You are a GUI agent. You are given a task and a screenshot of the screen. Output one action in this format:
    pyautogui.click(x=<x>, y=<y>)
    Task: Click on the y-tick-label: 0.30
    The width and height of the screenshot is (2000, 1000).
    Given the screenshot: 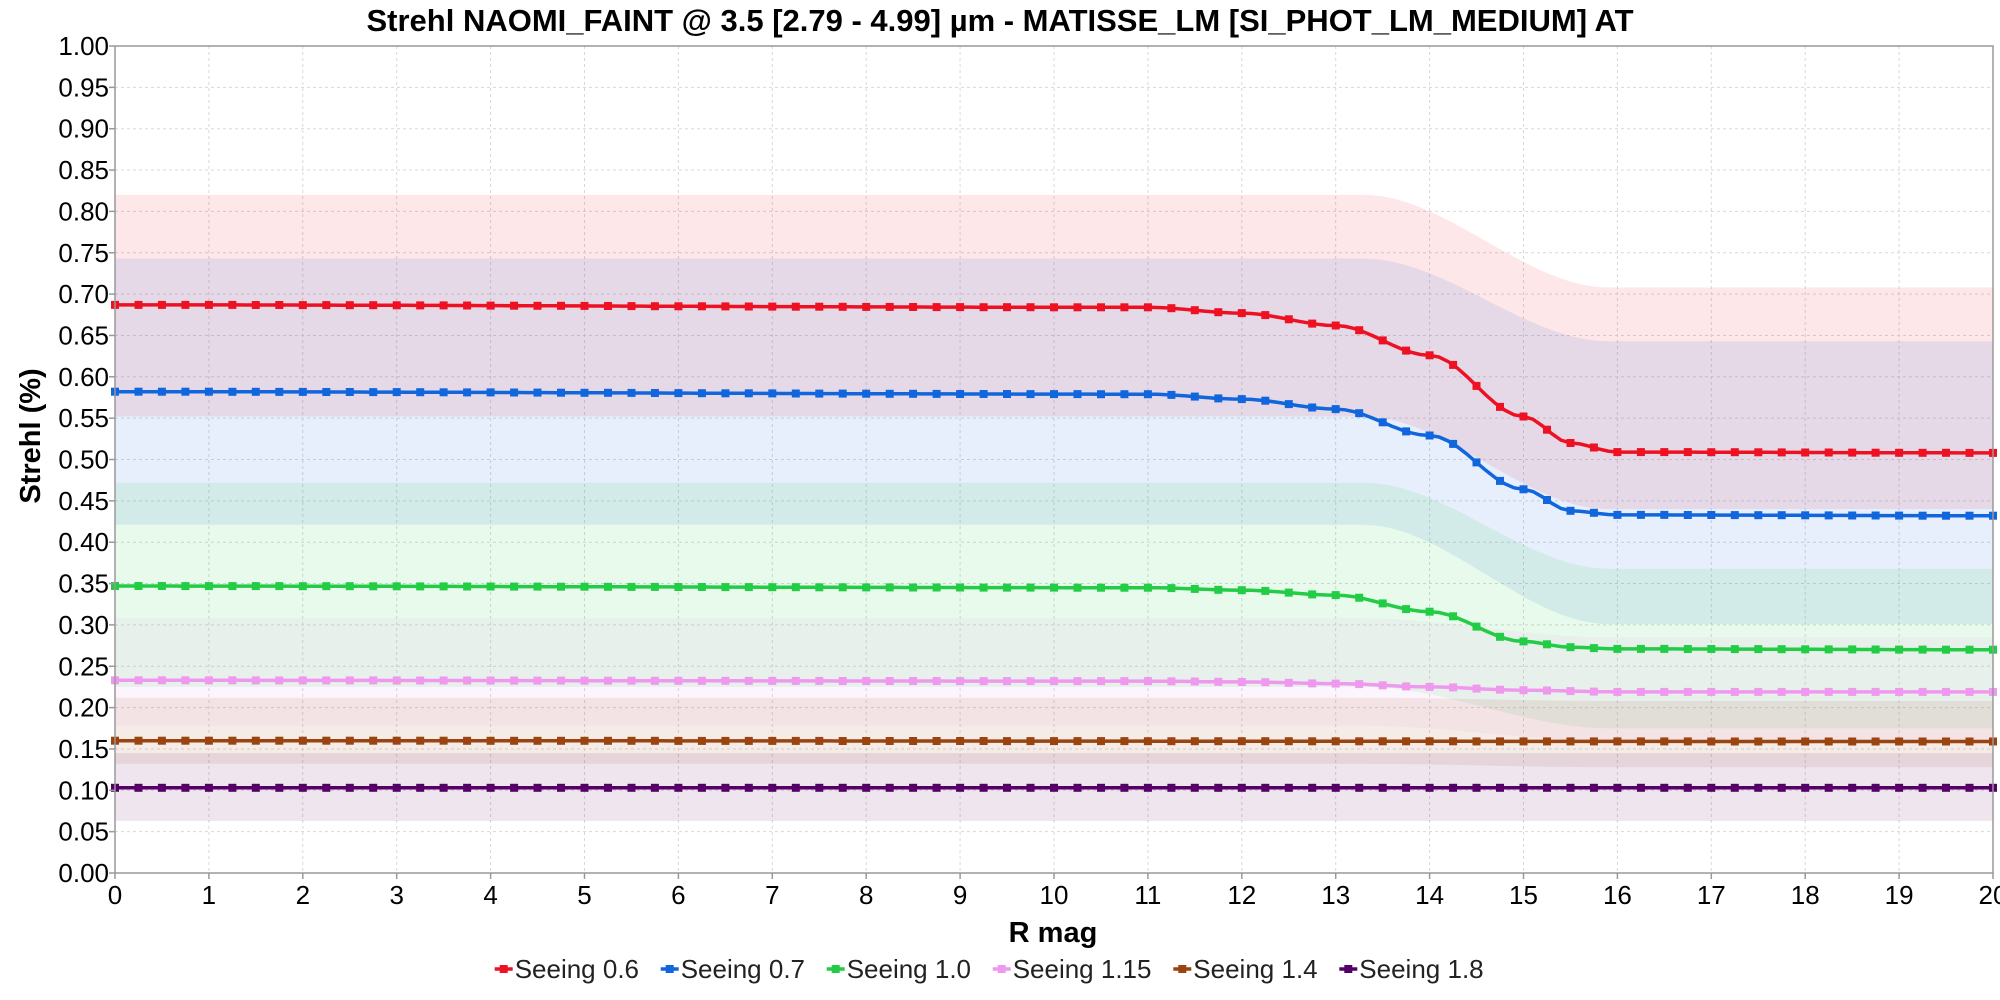 What is the action you would take?
    pyautogui.click(x=83, y=625)
    